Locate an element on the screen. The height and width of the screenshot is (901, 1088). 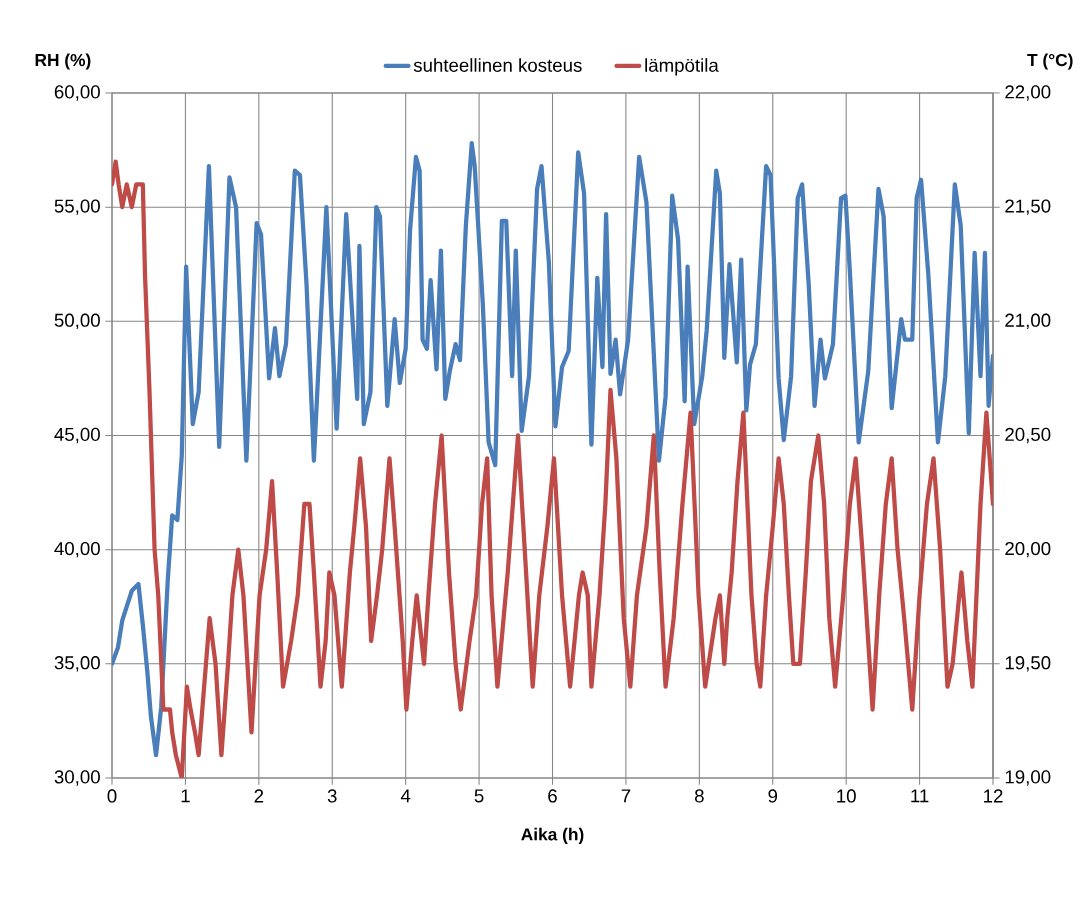
y2-tick-label: 19,00 is located at coordinates (1028, 778).